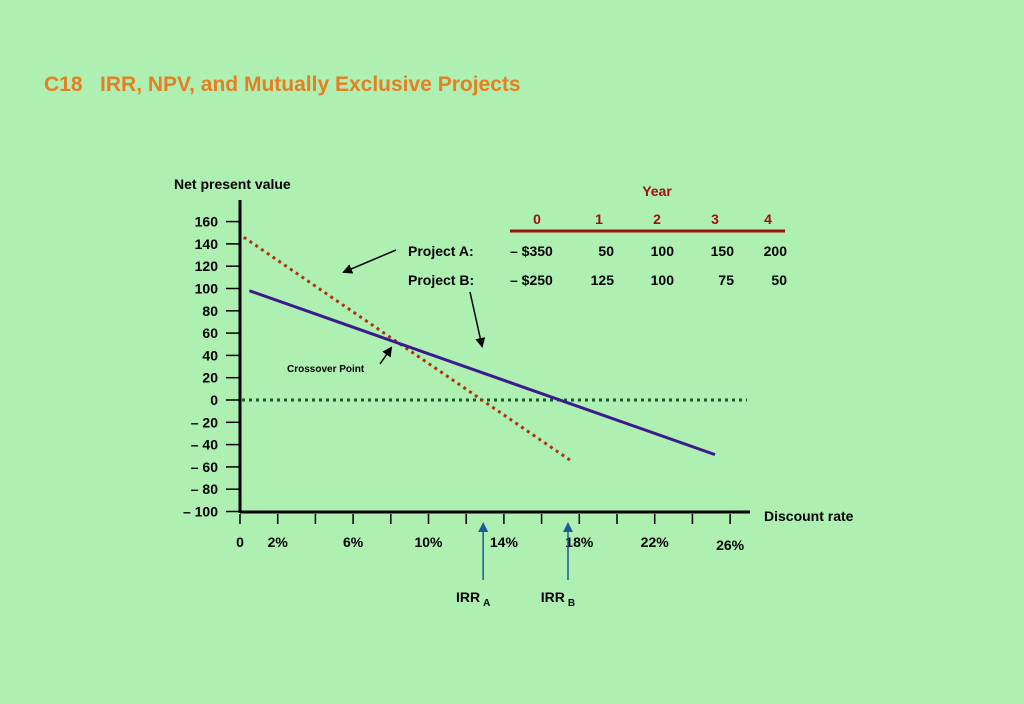 This screenshot has width=1024, height=704. I want to click on table-cell: 200, so click(776, 251).